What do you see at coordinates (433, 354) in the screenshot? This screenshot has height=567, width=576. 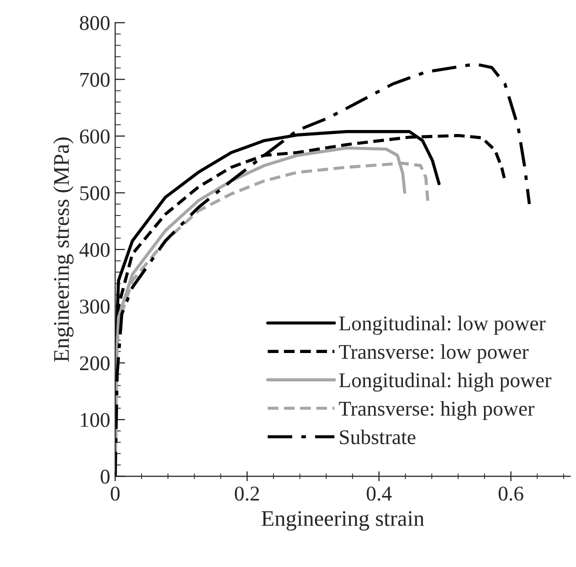 I see `legend-label: Transverse: low power` at bounding box center [433, 354].